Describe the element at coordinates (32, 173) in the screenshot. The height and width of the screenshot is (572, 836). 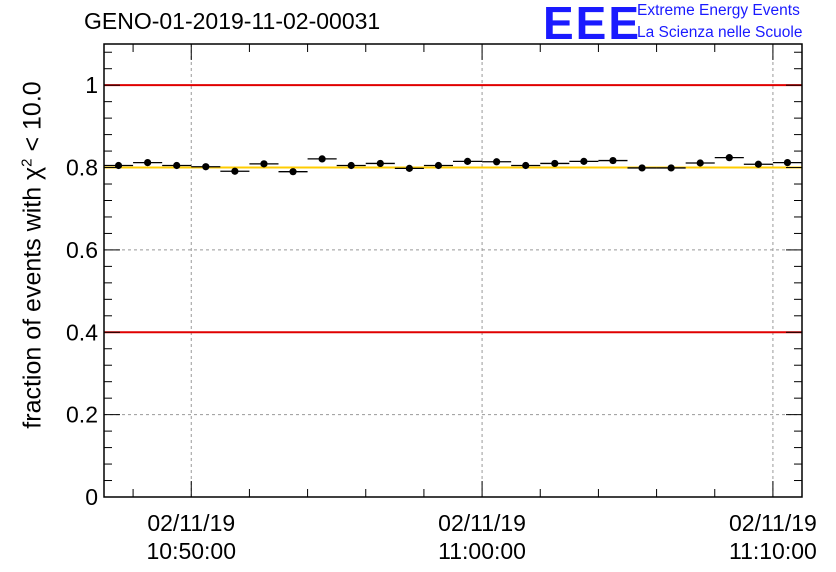
I see `y-axis-label-symbol: χ` at that location.